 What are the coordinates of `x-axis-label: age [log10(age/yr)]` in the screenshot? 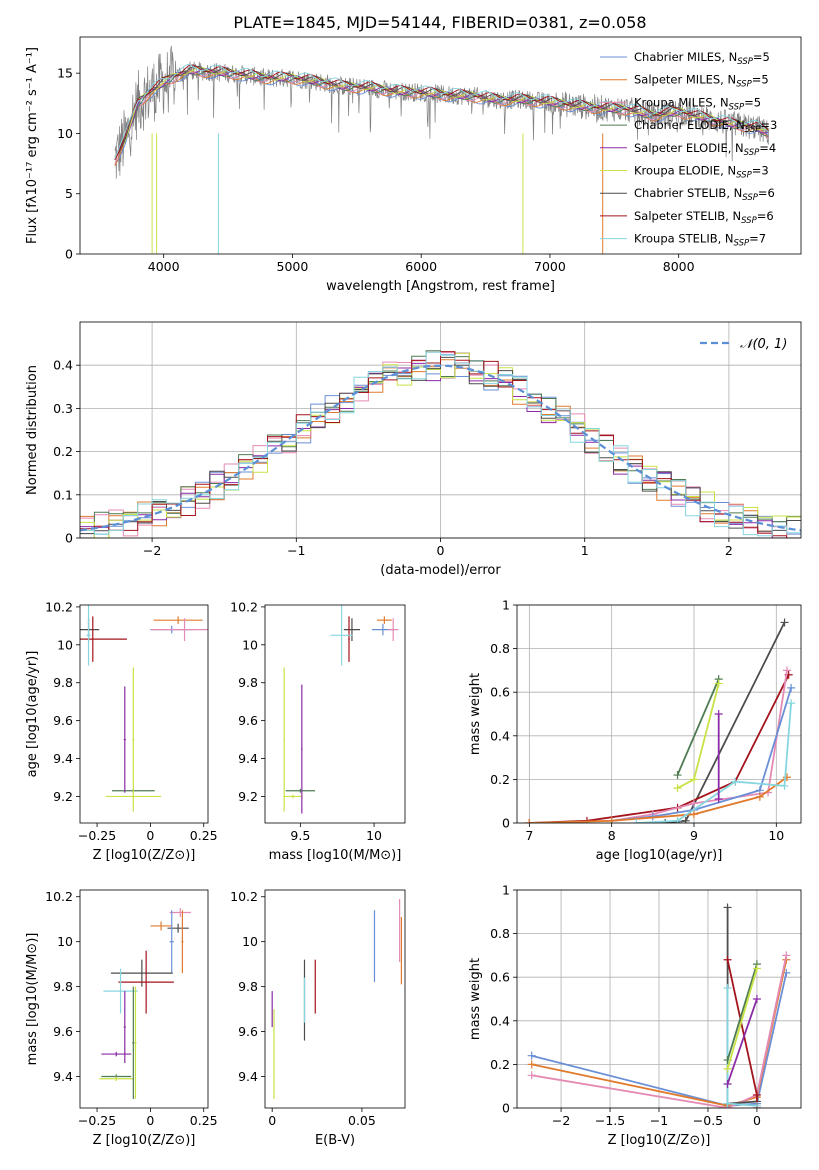 It's located at (659, 855).